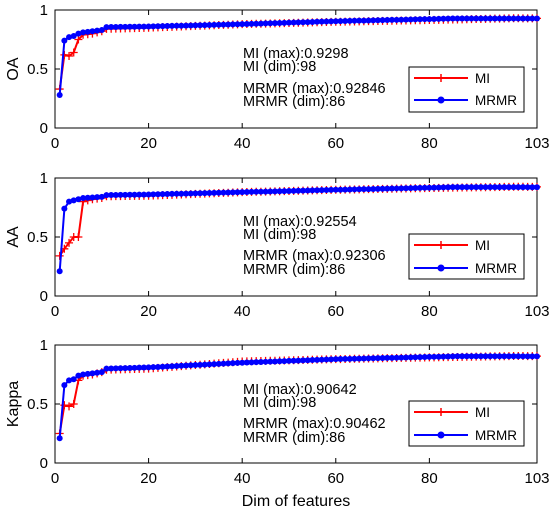  I want to click on legend-mi-marker, so click(441, 78).